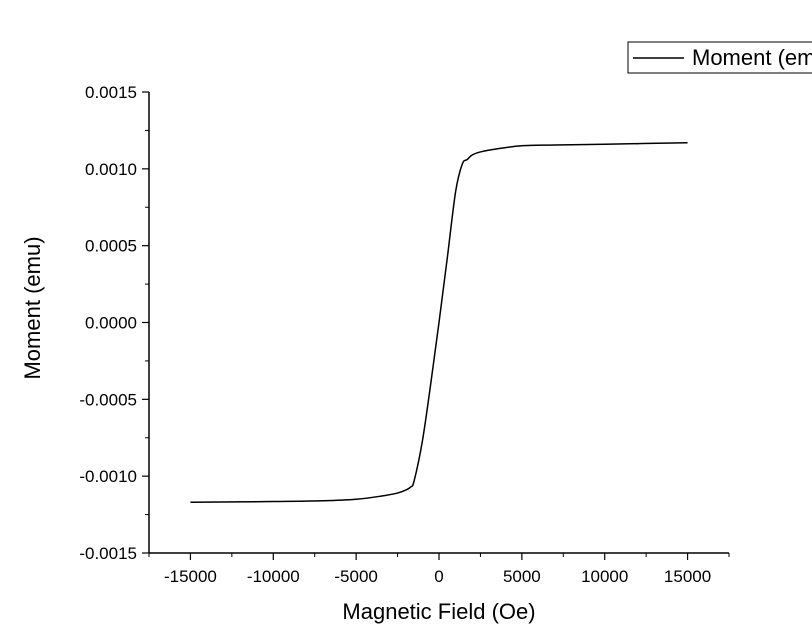  Describe the element at coordinates (190, 576) in the screenshot. I see `x-tick-label: -15000` at that location.